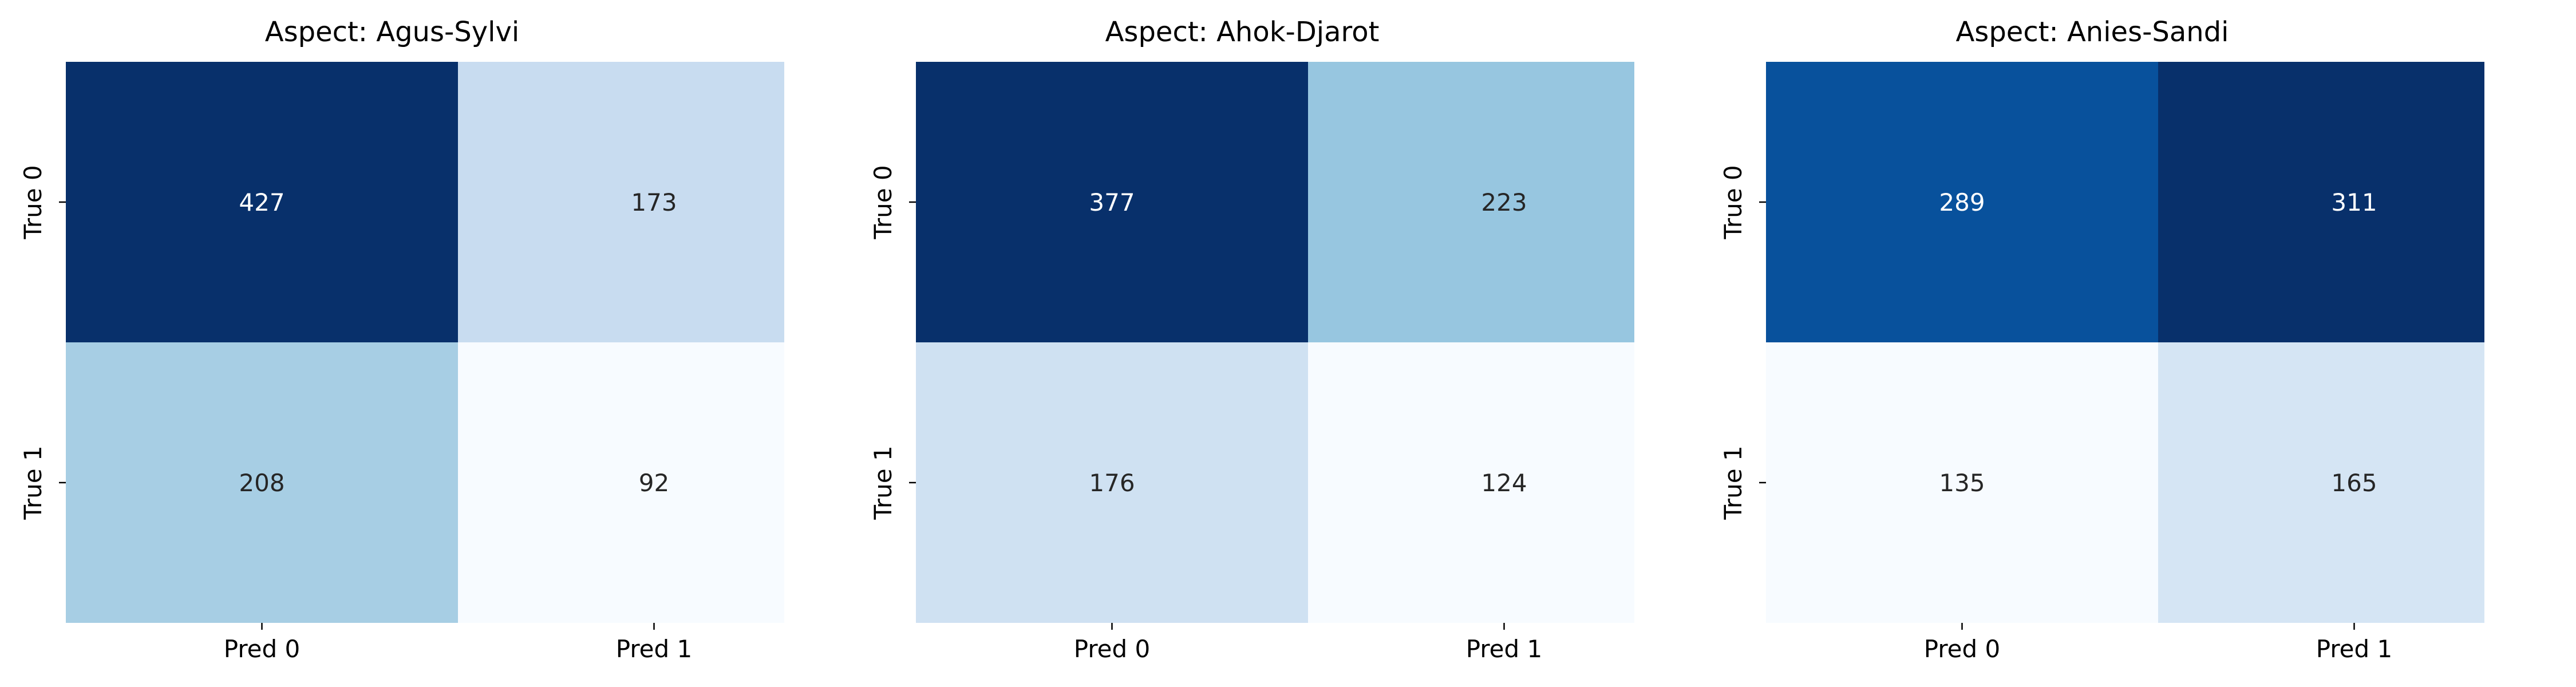  What do you see at coordinates (1504, 483) in the screenshot?
I see `cell-value-label: 124` at bounding box center [1504, 483].